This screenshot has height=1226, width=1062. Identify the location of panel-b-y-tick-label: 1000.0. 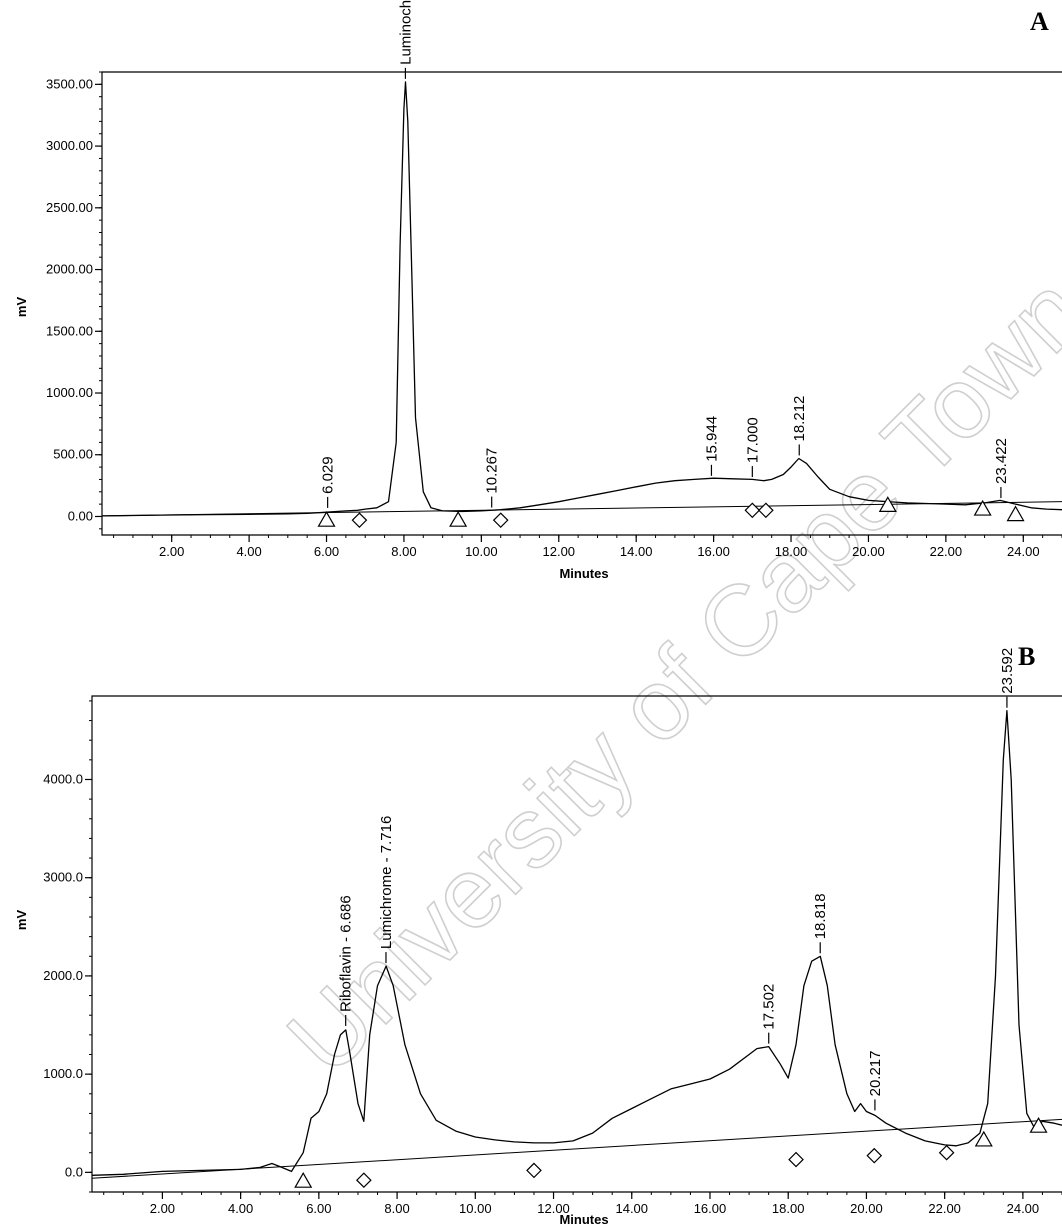
(63, 1073).